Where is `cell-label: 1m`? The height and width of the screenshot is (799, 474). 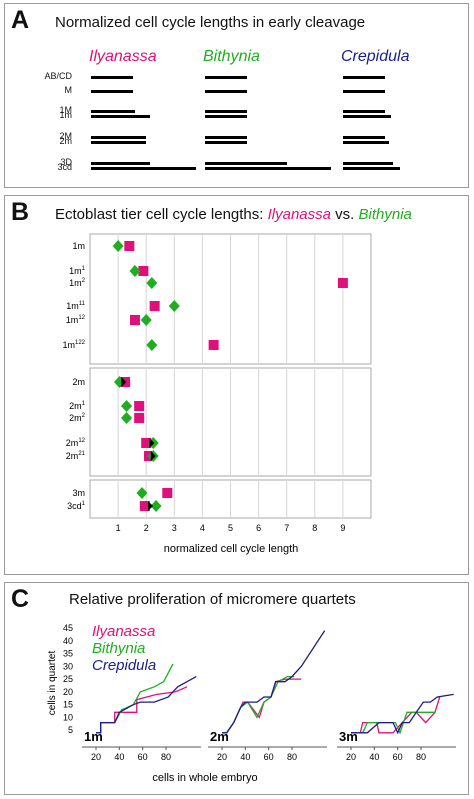 cell-label: 1m is located at coordinates (78, 246).